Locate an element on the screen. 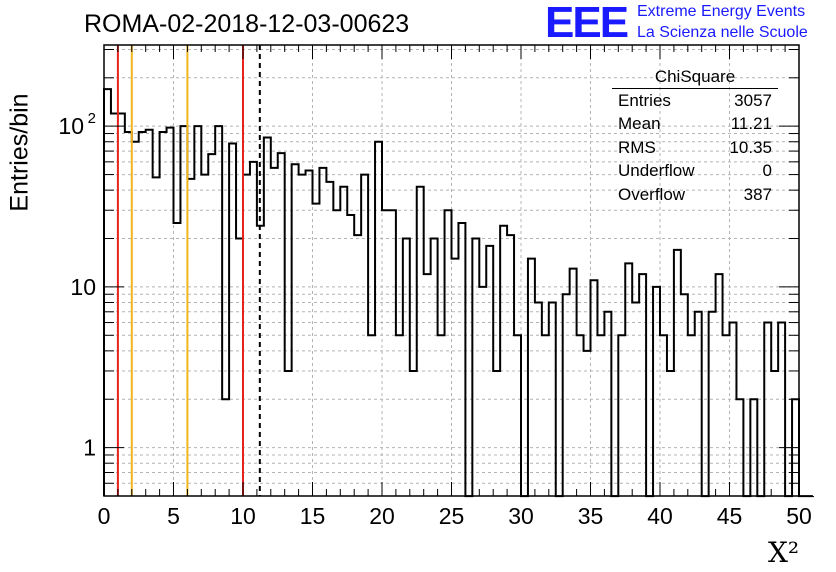 This screenshot has height=572, width=836. logo-subtitle-2: La Scienza nelle Scuole is located at coordinates (722, 32).